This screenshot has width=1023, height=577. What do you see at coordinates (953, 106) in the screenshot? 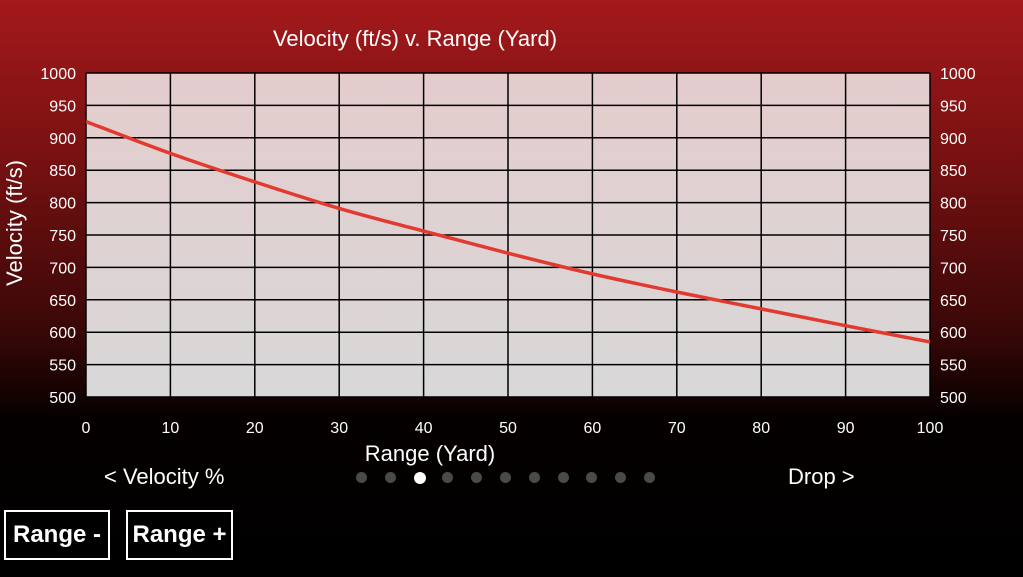
I see `y-tick-label-right: 950` at bounding box center [953, 106].